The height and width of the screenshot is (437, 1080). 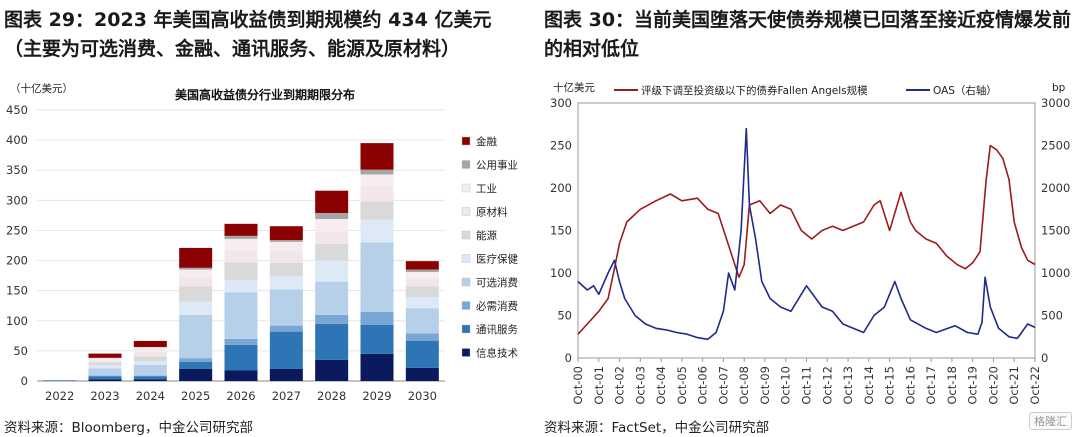 What do you see at coordinates (240, 396) in the screenshot?
I see `x-tick-label: 2026` at bounding box center [240, 396].